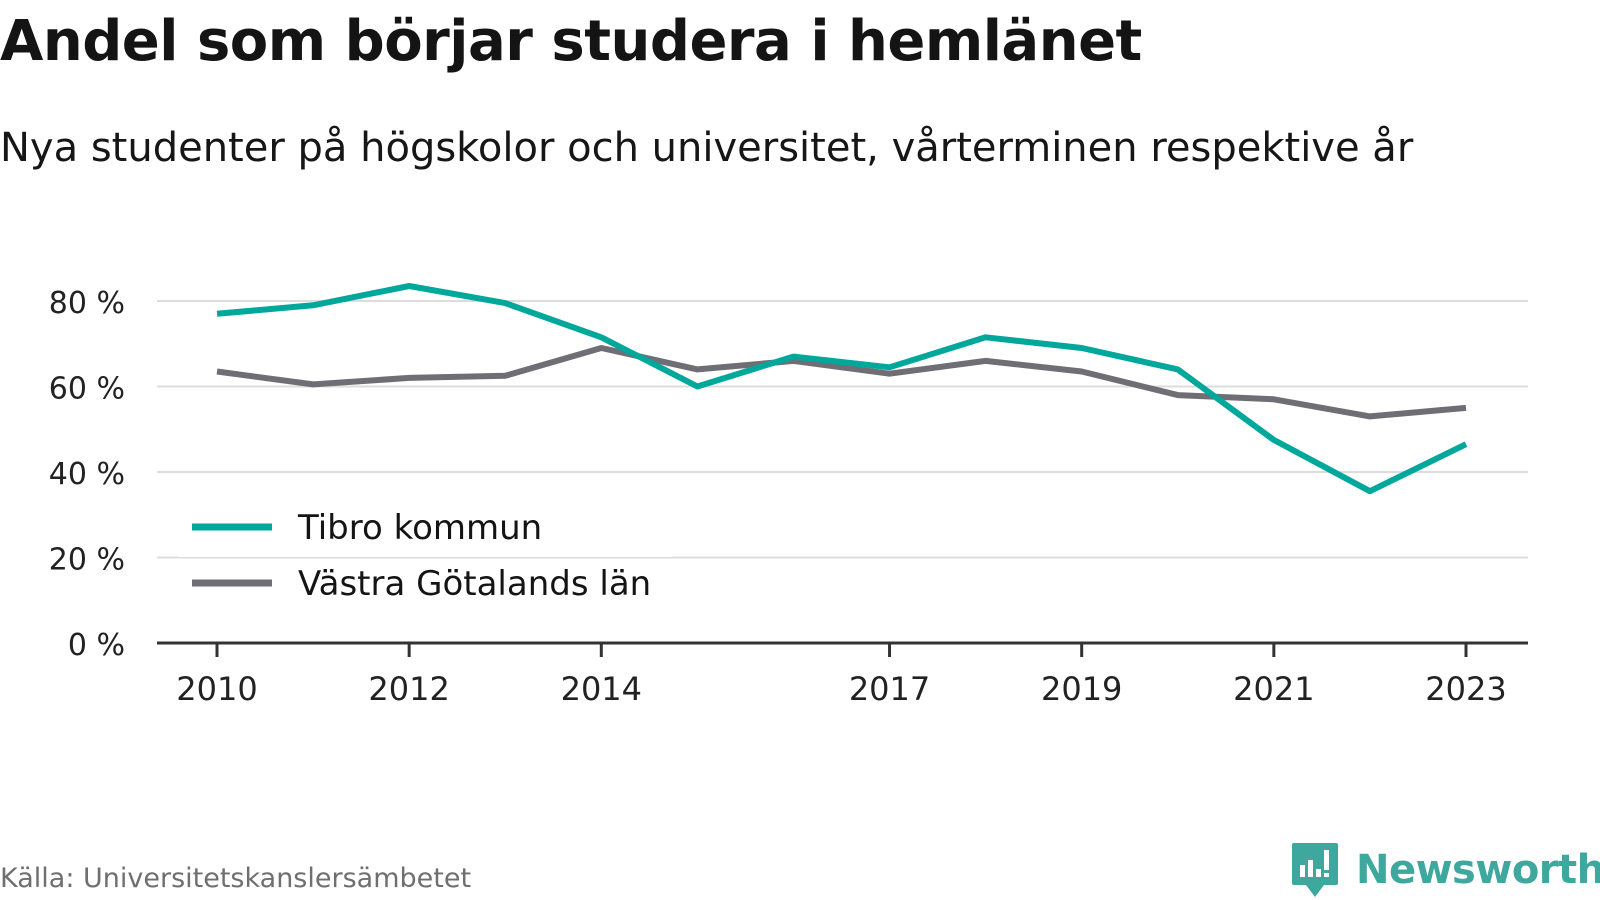  Describe the element at coordinates (1273, 689) in the screenshot. I see `x-tick-label: 2021` at that location.